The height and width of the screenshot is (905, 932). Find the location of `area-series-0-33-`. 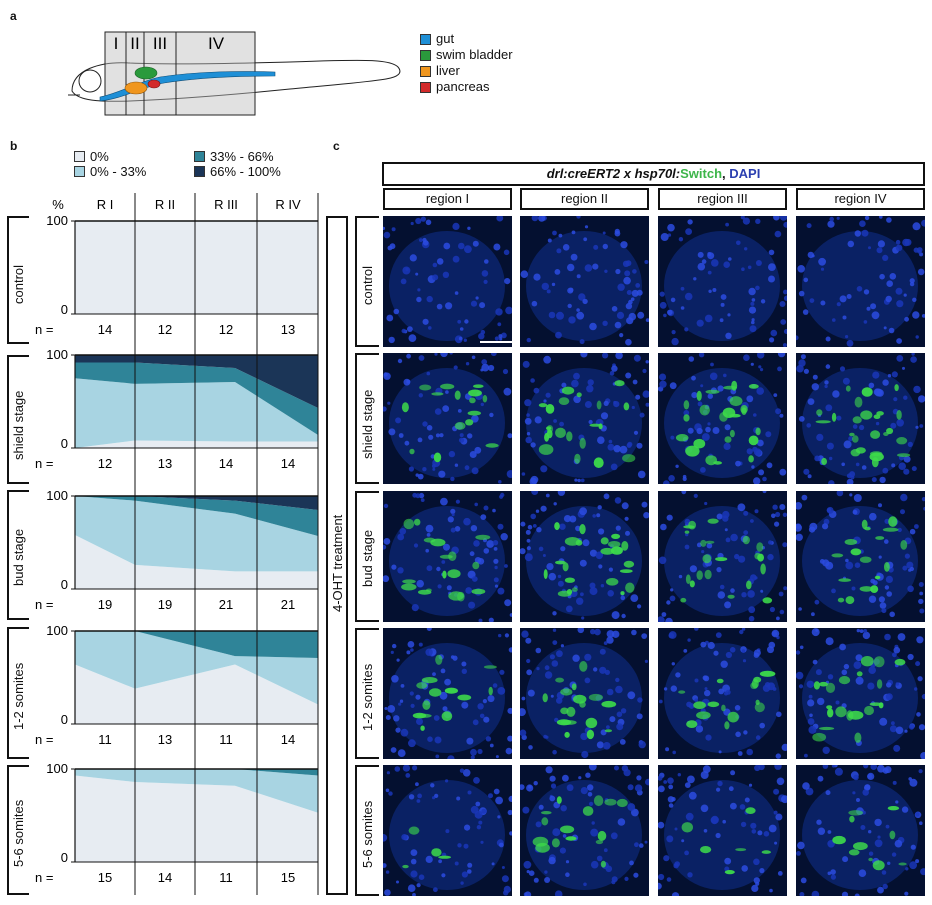

area-series-0-33- is located at coordinates (196, 668).